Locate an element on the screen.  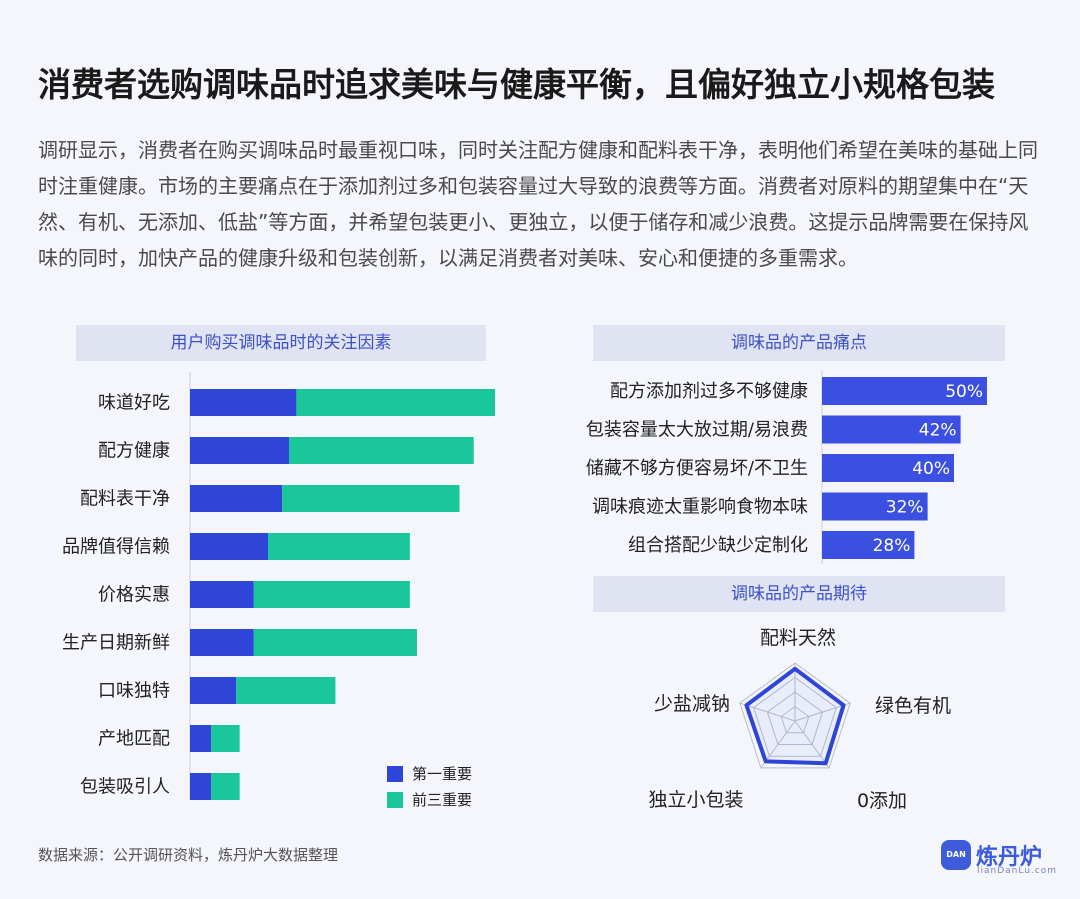
pain-category-label: 储藏不够方便容易坏/不卫生 is located at coordinates (697, 468).